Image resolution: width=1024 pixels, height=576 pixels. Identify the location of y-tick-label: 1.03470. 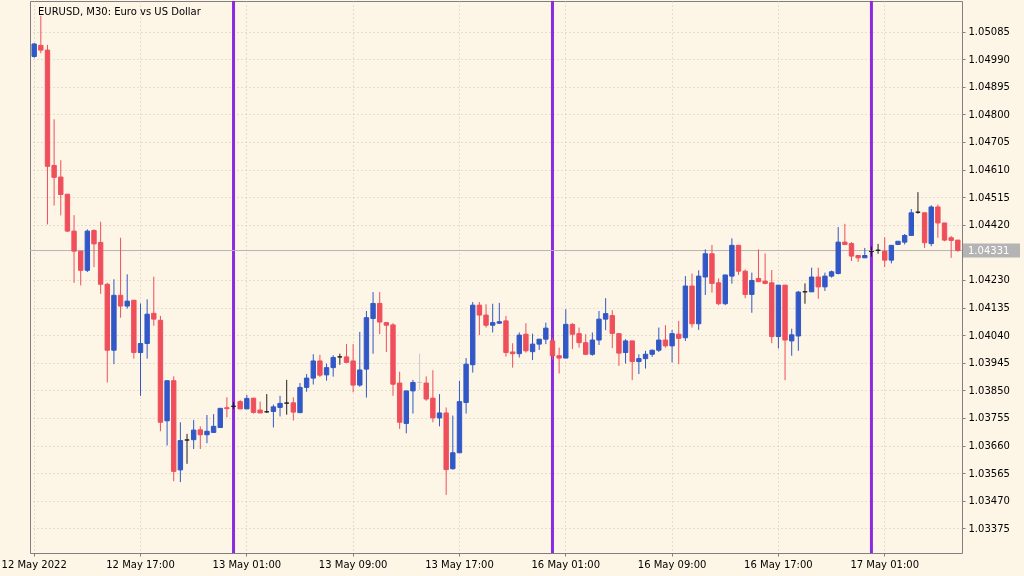
(989, 501).